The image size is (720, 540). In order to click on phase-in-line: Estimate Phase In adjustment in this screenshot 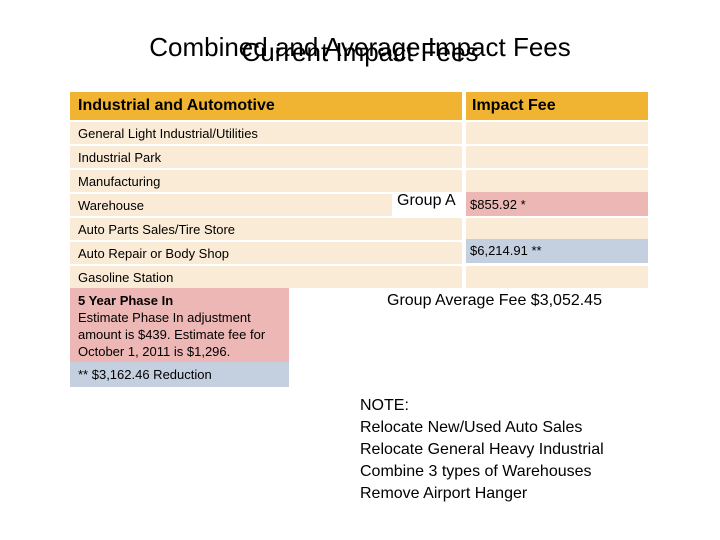, I will do `click(164, 317)`.